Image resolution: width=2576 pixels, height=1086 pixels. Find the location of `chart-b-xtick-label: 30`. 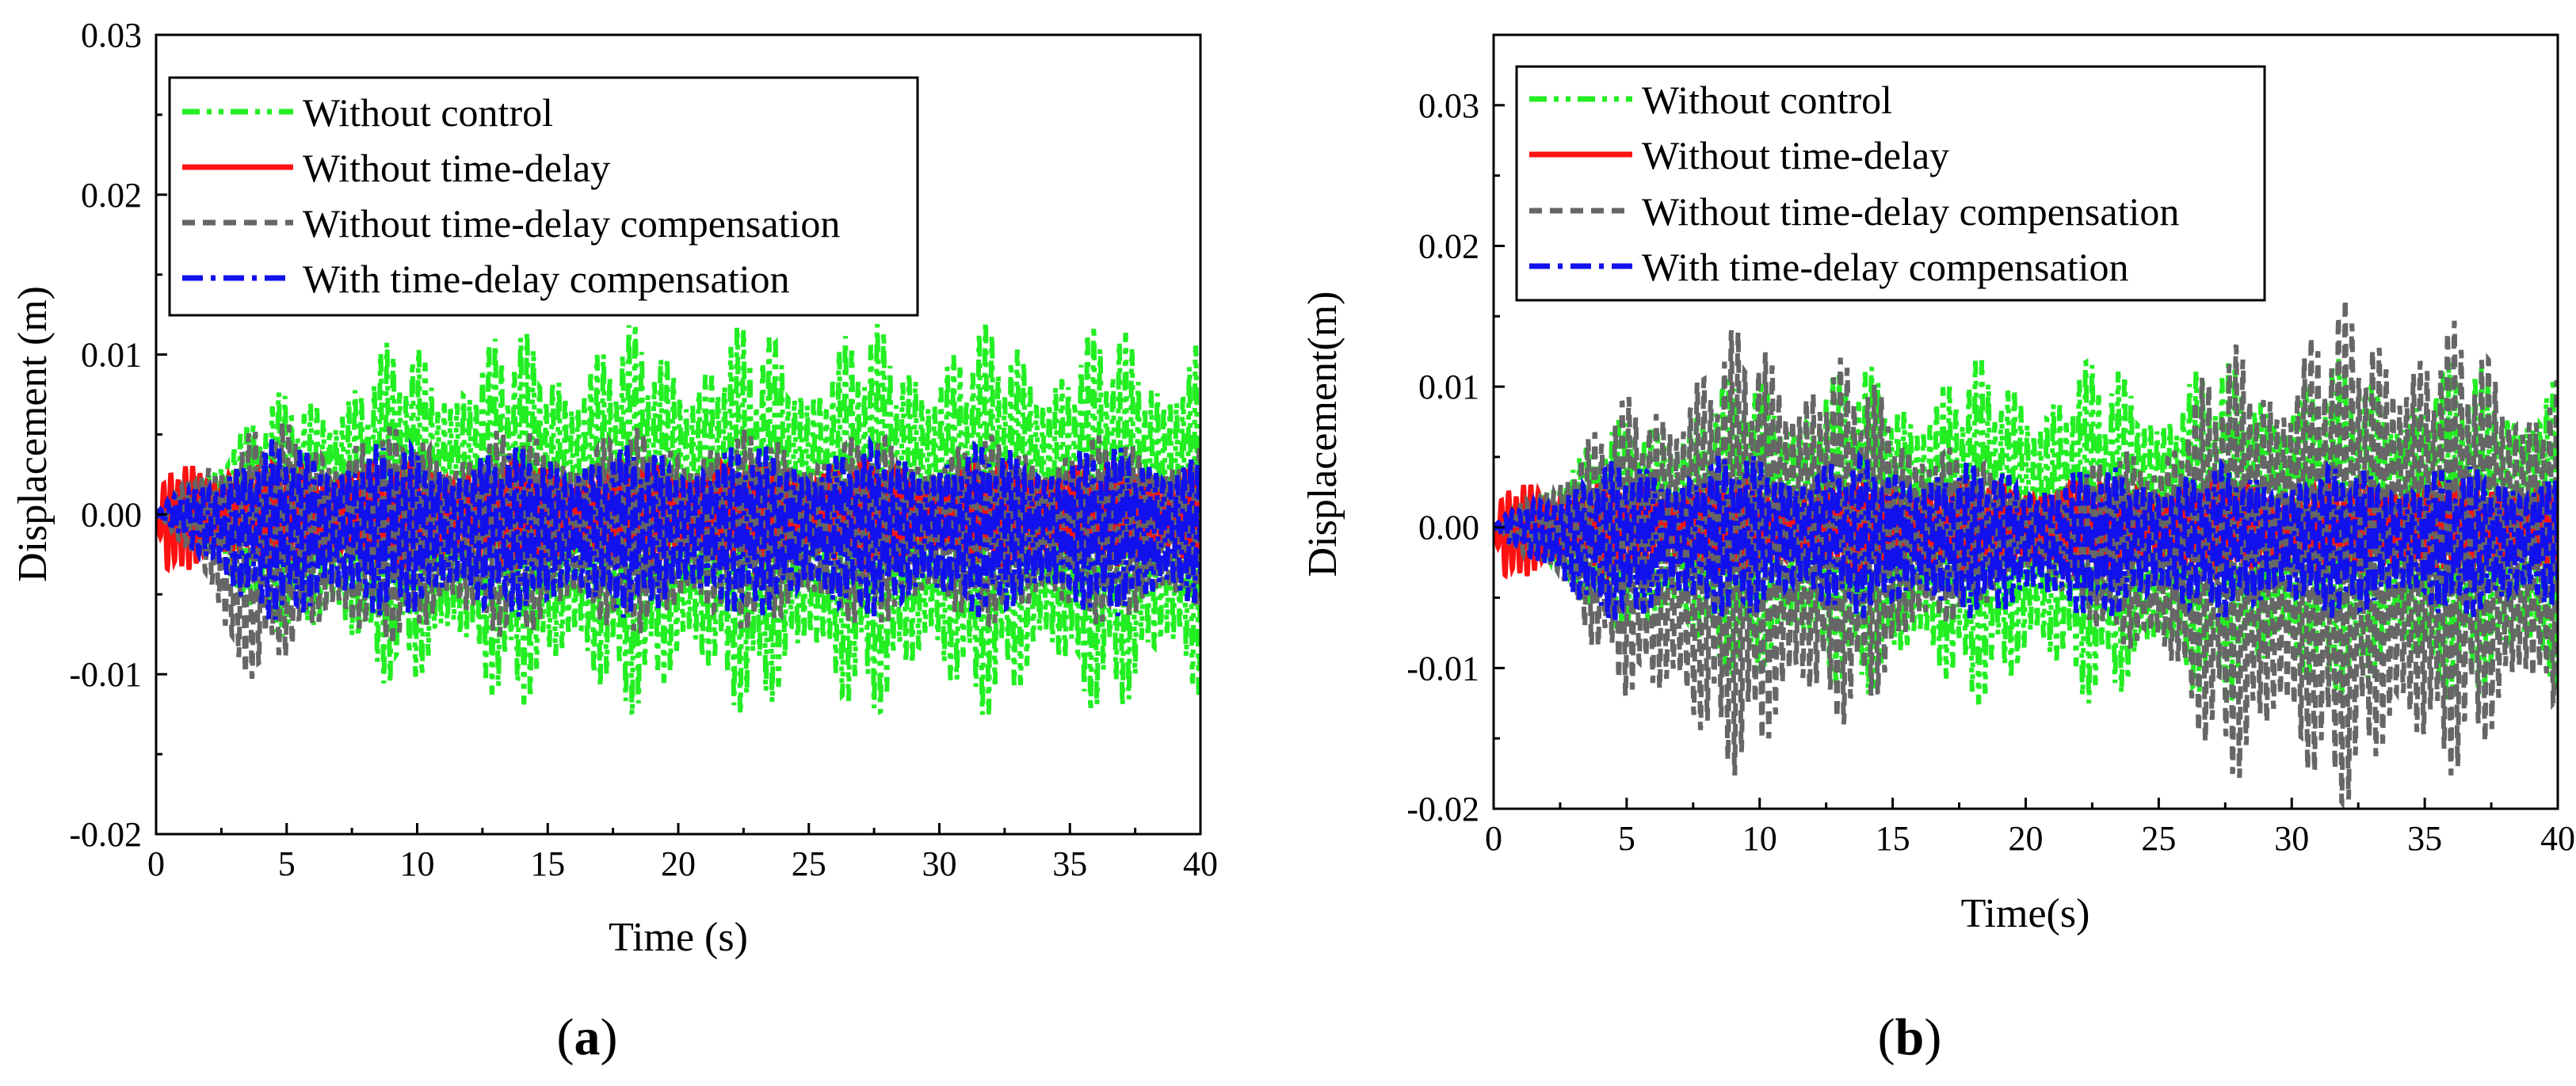

chart-b-xtick-label: 30 is located at coordinates (2291, 839).